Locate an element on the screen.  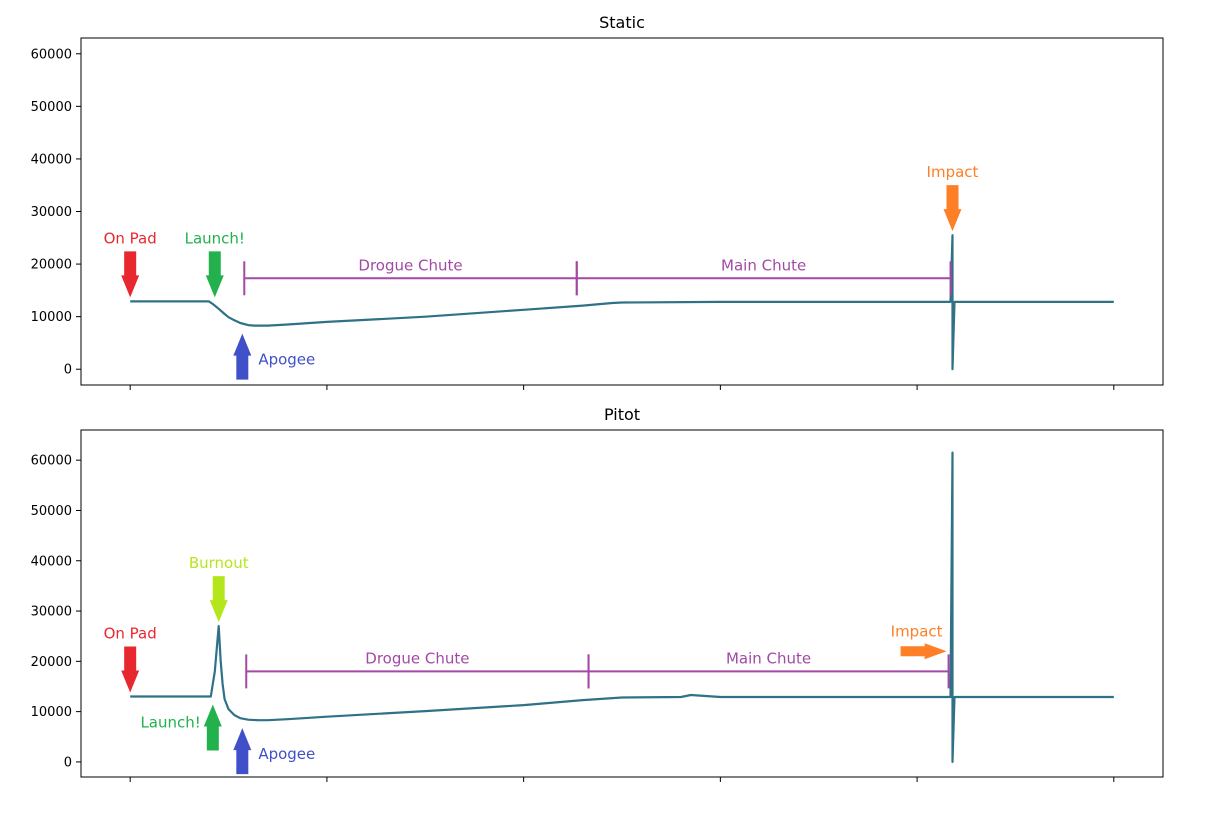
series-line is located at coordinates (622, 302).